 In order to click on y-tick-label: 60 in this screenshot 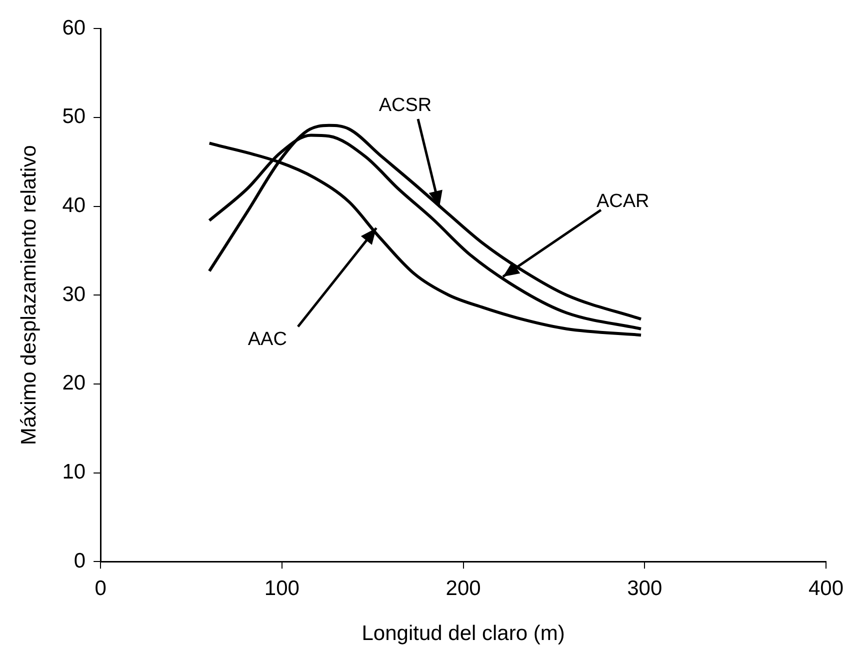, I will do `click(74, 28)`.